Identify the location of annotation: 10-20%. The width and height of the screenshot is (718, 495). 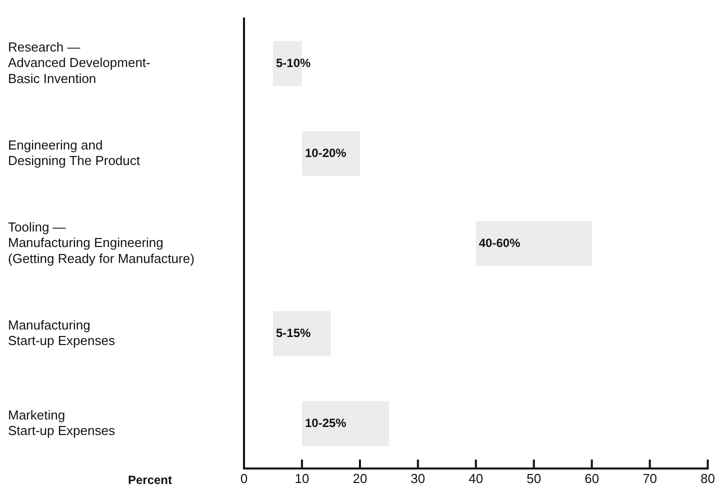
(325, 153).